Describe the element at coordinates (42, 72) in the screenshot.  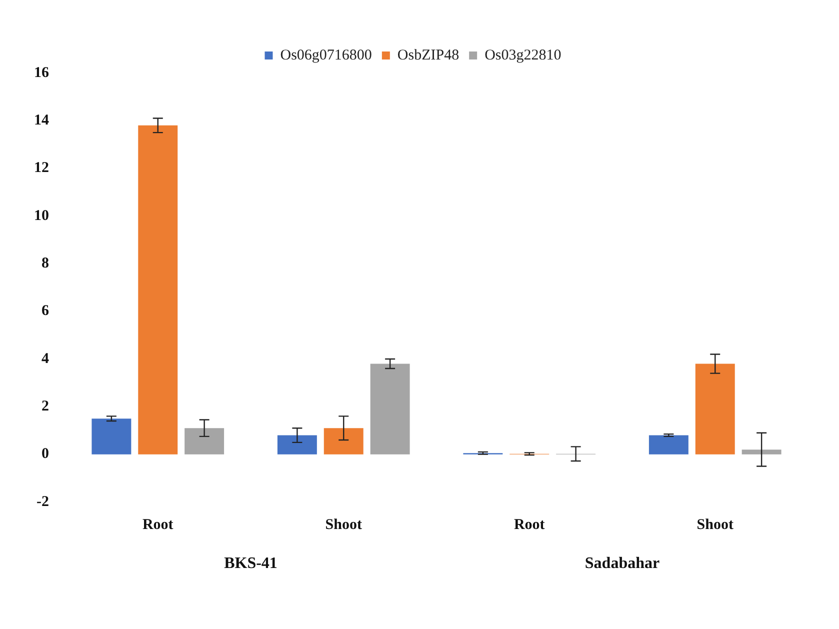
I see `y-tick-label: 16` at that location.